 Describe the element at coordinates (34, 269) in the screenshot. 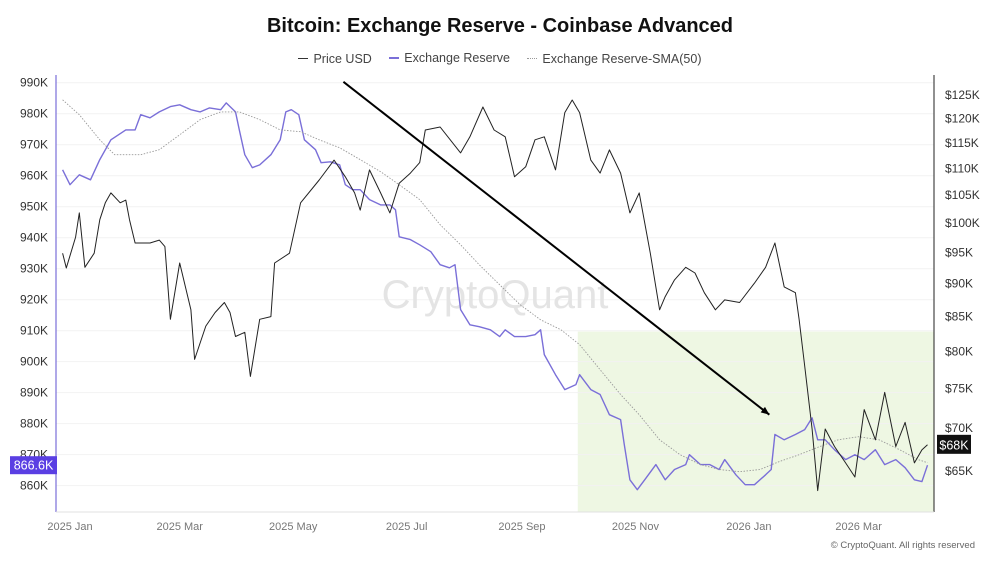

I see `y-left-tick-label: 930K` at that location.